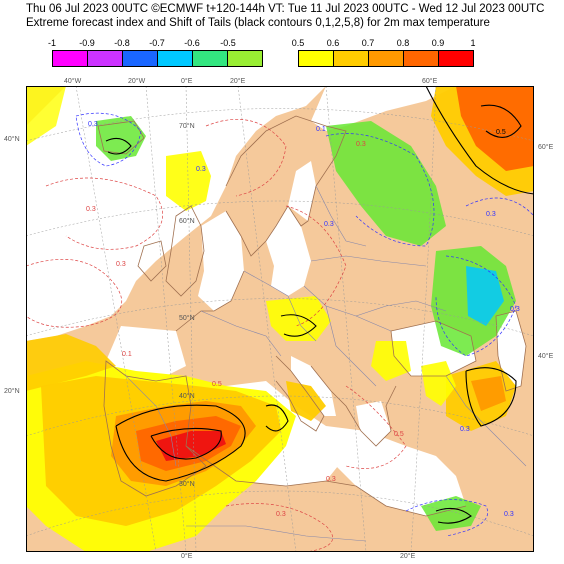  I want to click on efi-darkorange-russia, so click(495, 128).